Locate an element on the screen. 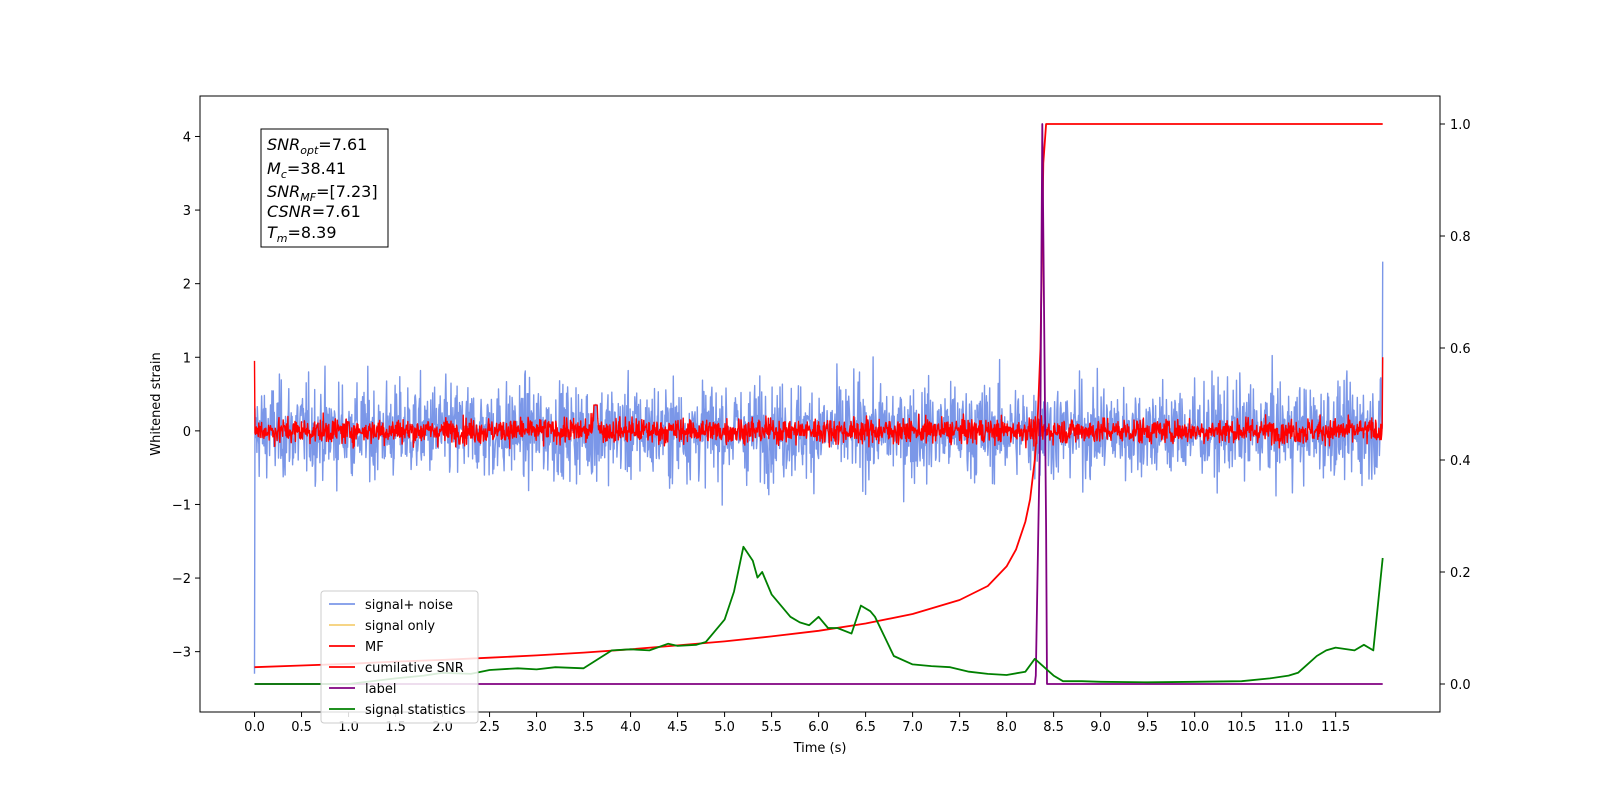 The width and height of the screenshot is (1600, 804). y-tick-label: 3 is located at coordinates (187, 211).